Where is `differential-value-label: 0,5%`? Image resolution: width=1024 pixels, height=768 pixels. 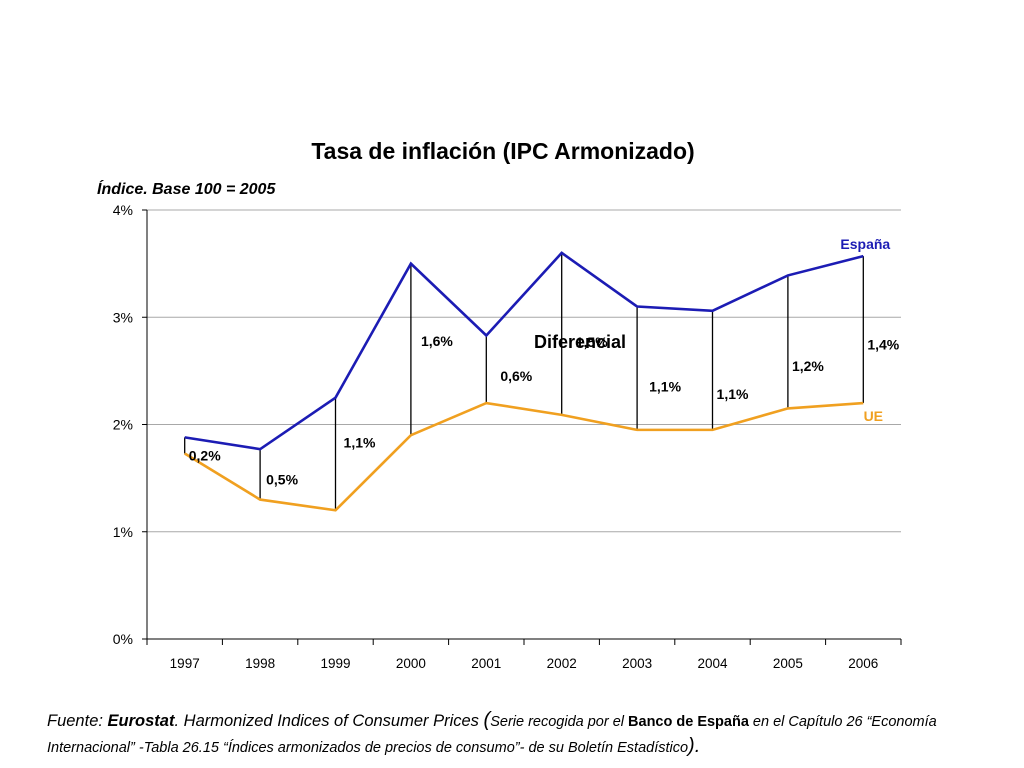
differential-value-label: 0,5% is located at coordinates (282, 479).